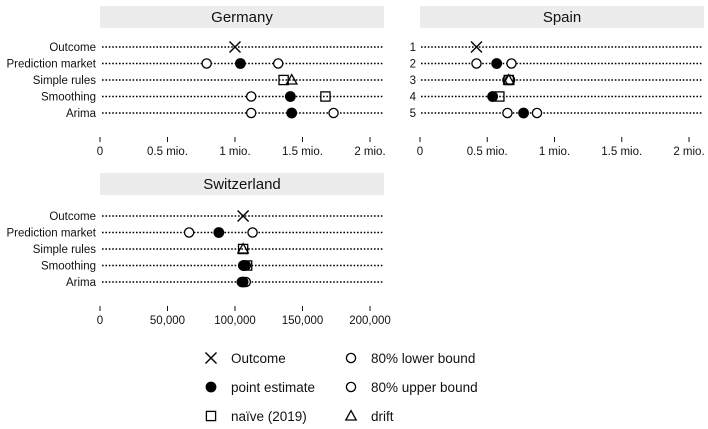 The image size is (708, 429). I want to click on germany-row-label-outcome: Outcome, so click(72, 48).